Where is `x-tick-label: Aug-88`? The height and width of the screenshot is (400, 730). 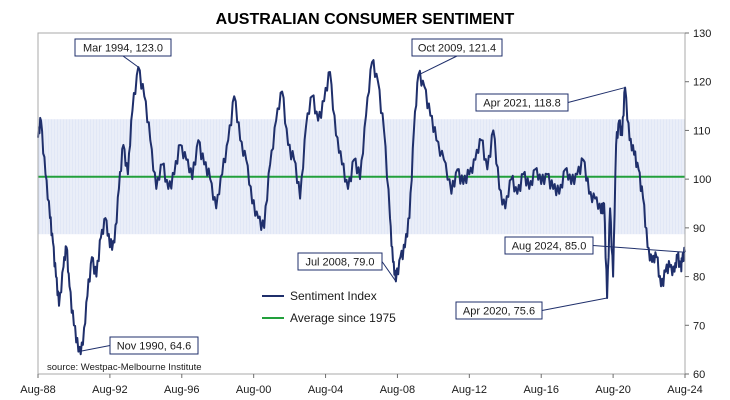 x-tick-label: Aug-88 is located at coordinates (37, 390).